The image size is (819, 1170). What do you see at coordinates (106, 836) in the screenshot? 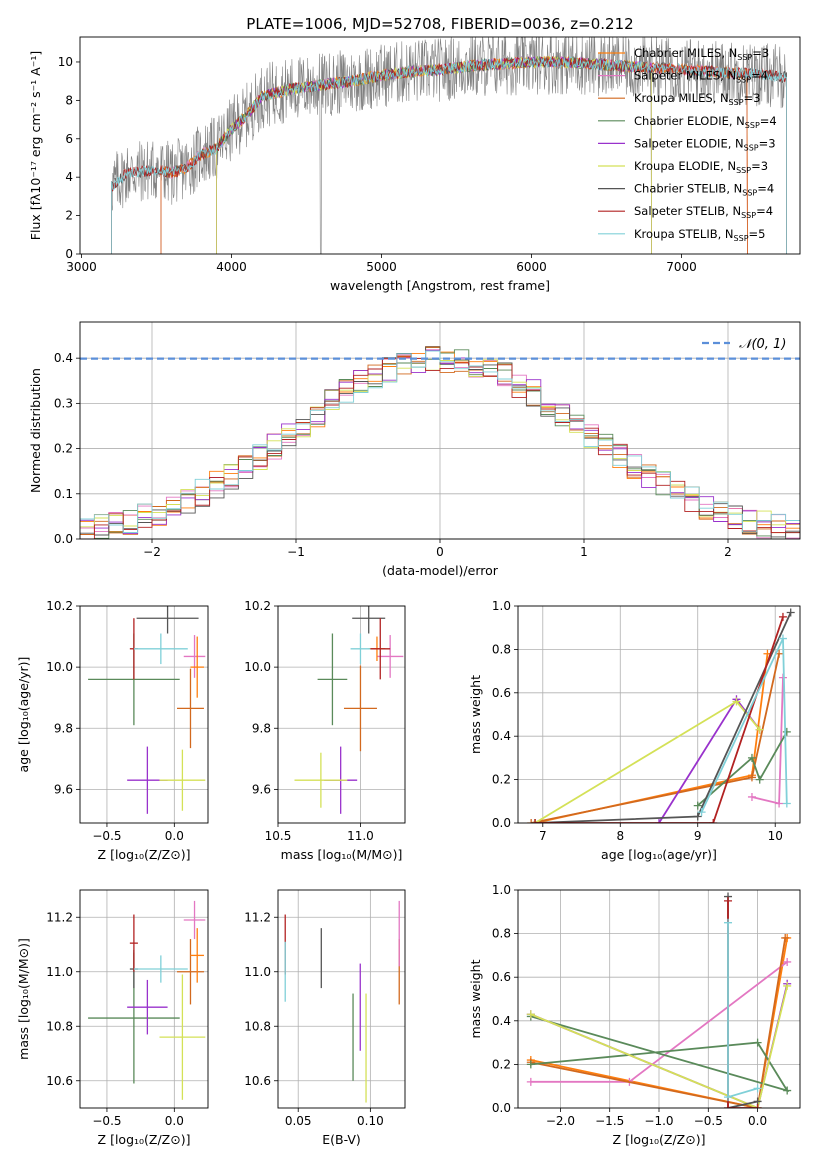
I see `age_vs_Z-x-tick-label: −0.5` at bounding box center [106, 836].